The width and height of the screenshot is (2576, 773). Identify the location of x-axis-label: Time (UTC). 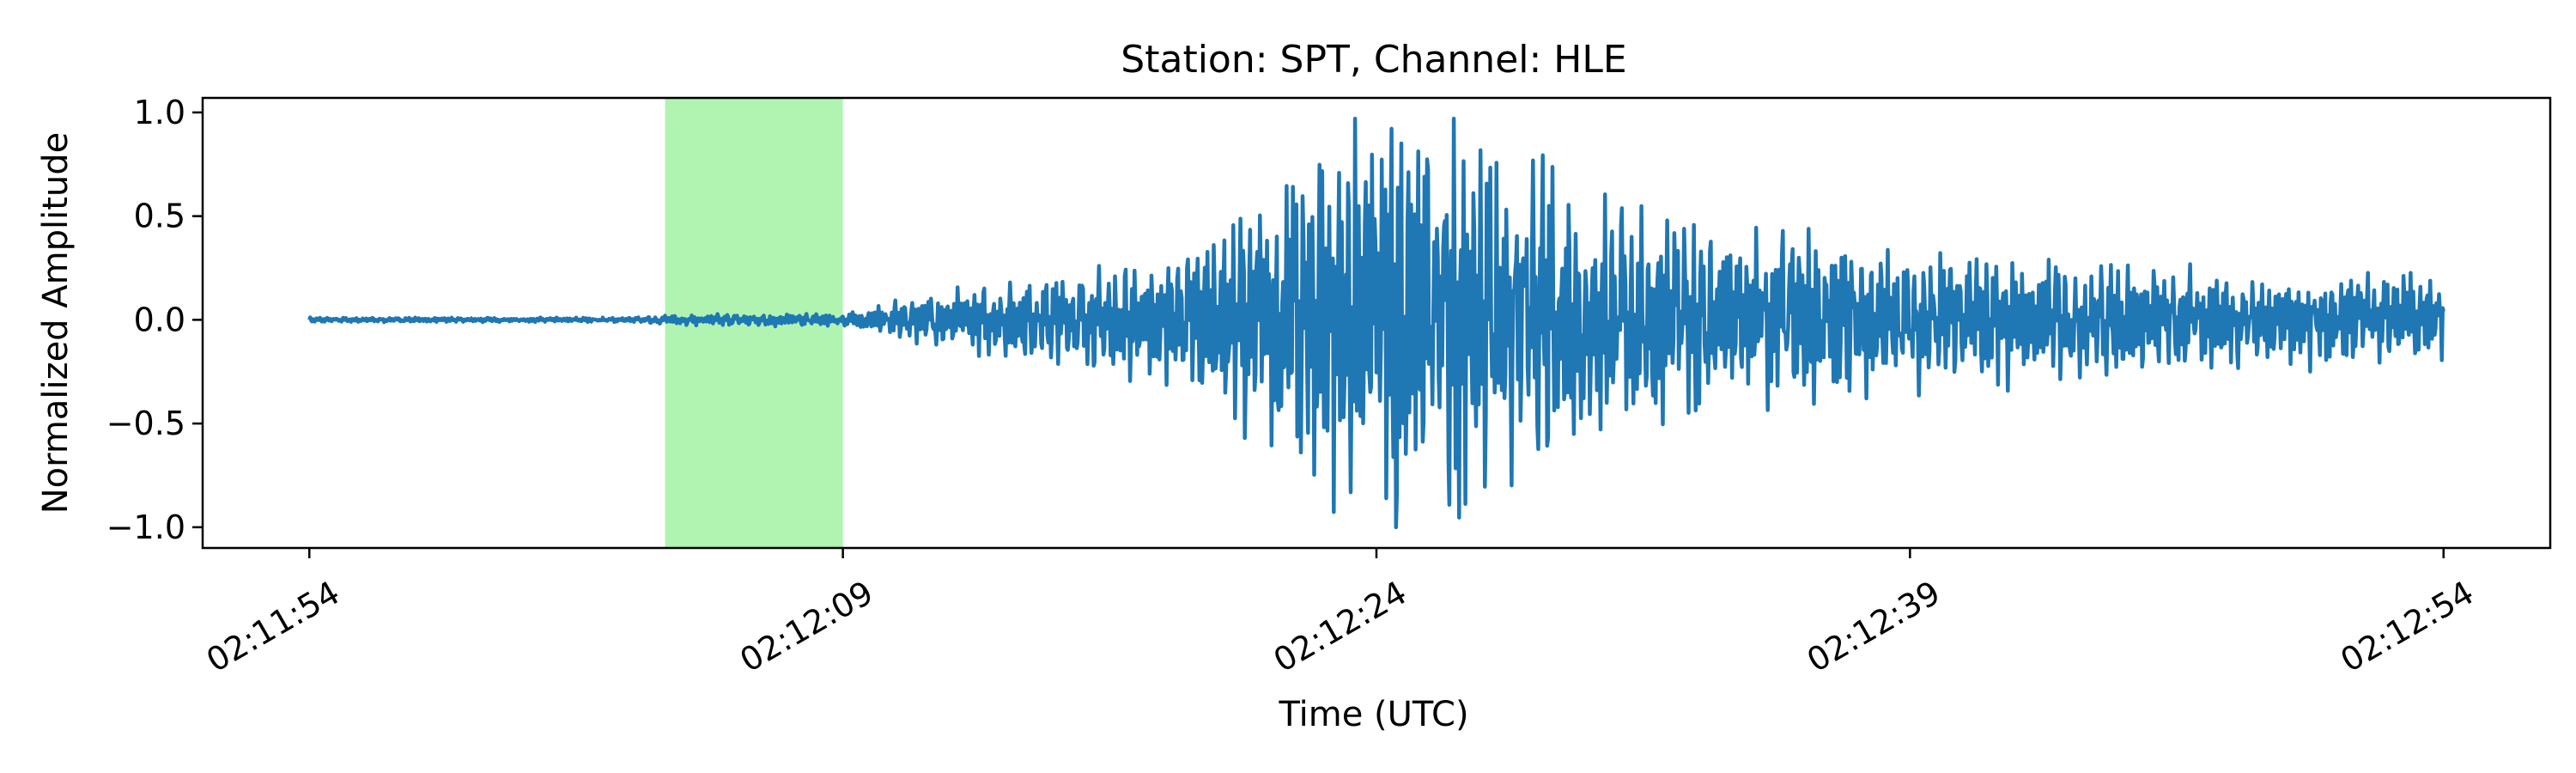
(1373, 714).